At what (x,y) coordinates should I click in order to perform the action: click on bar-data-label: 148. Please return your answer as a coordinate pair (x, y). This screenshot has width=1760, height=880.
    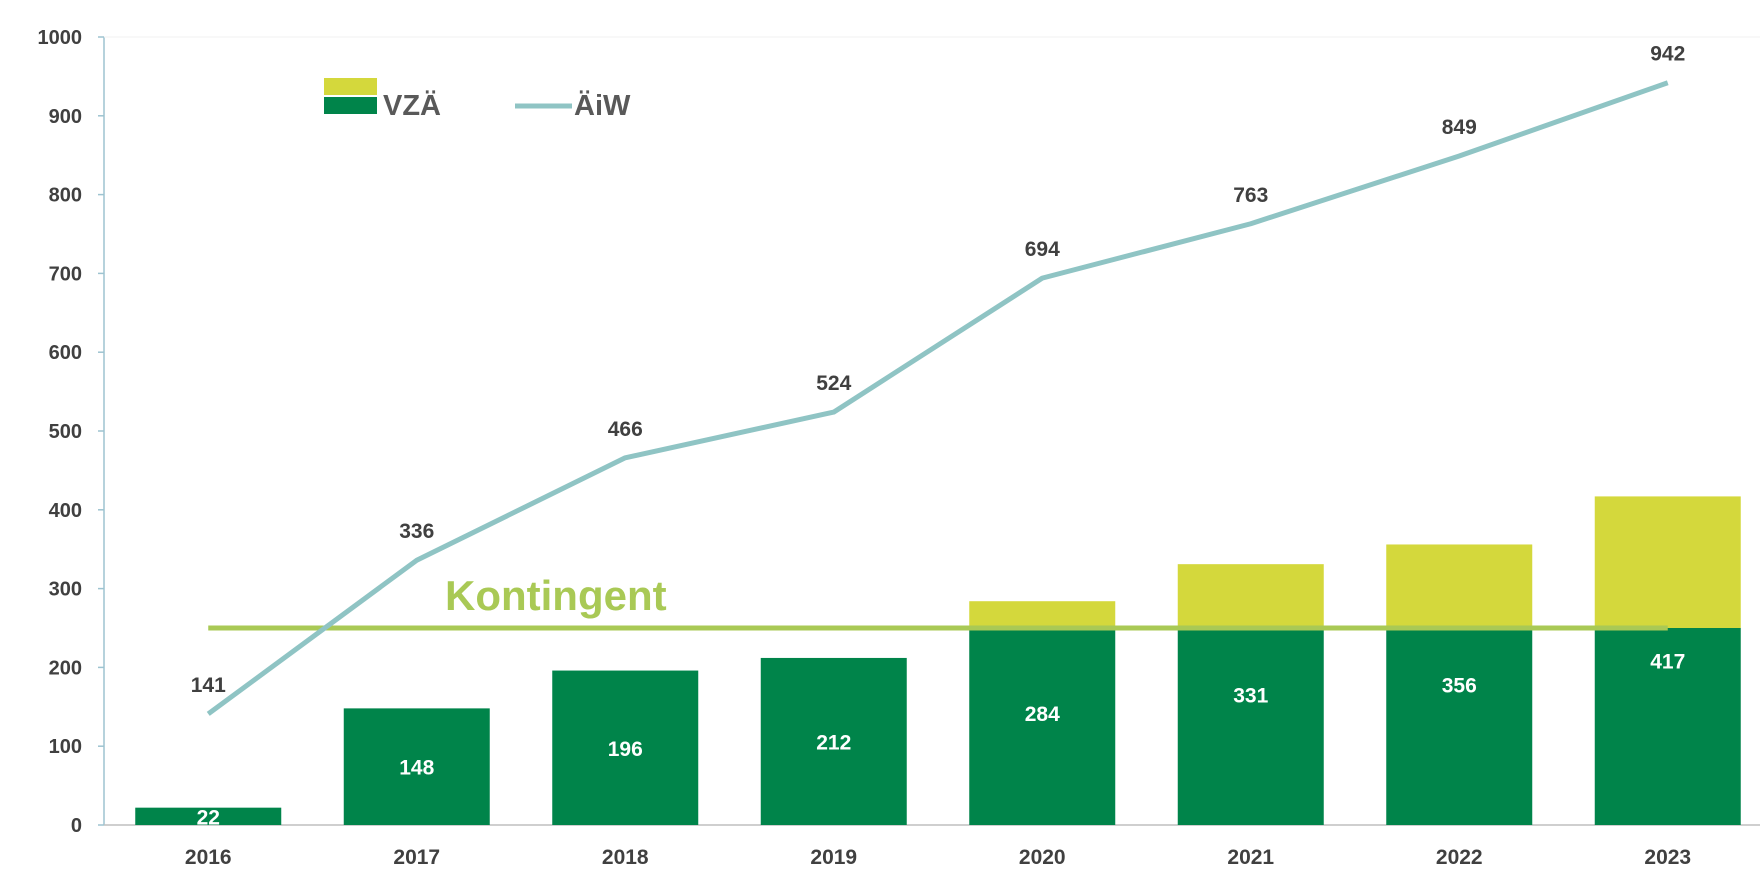
    Looking at the image, I should click on (416, 768).